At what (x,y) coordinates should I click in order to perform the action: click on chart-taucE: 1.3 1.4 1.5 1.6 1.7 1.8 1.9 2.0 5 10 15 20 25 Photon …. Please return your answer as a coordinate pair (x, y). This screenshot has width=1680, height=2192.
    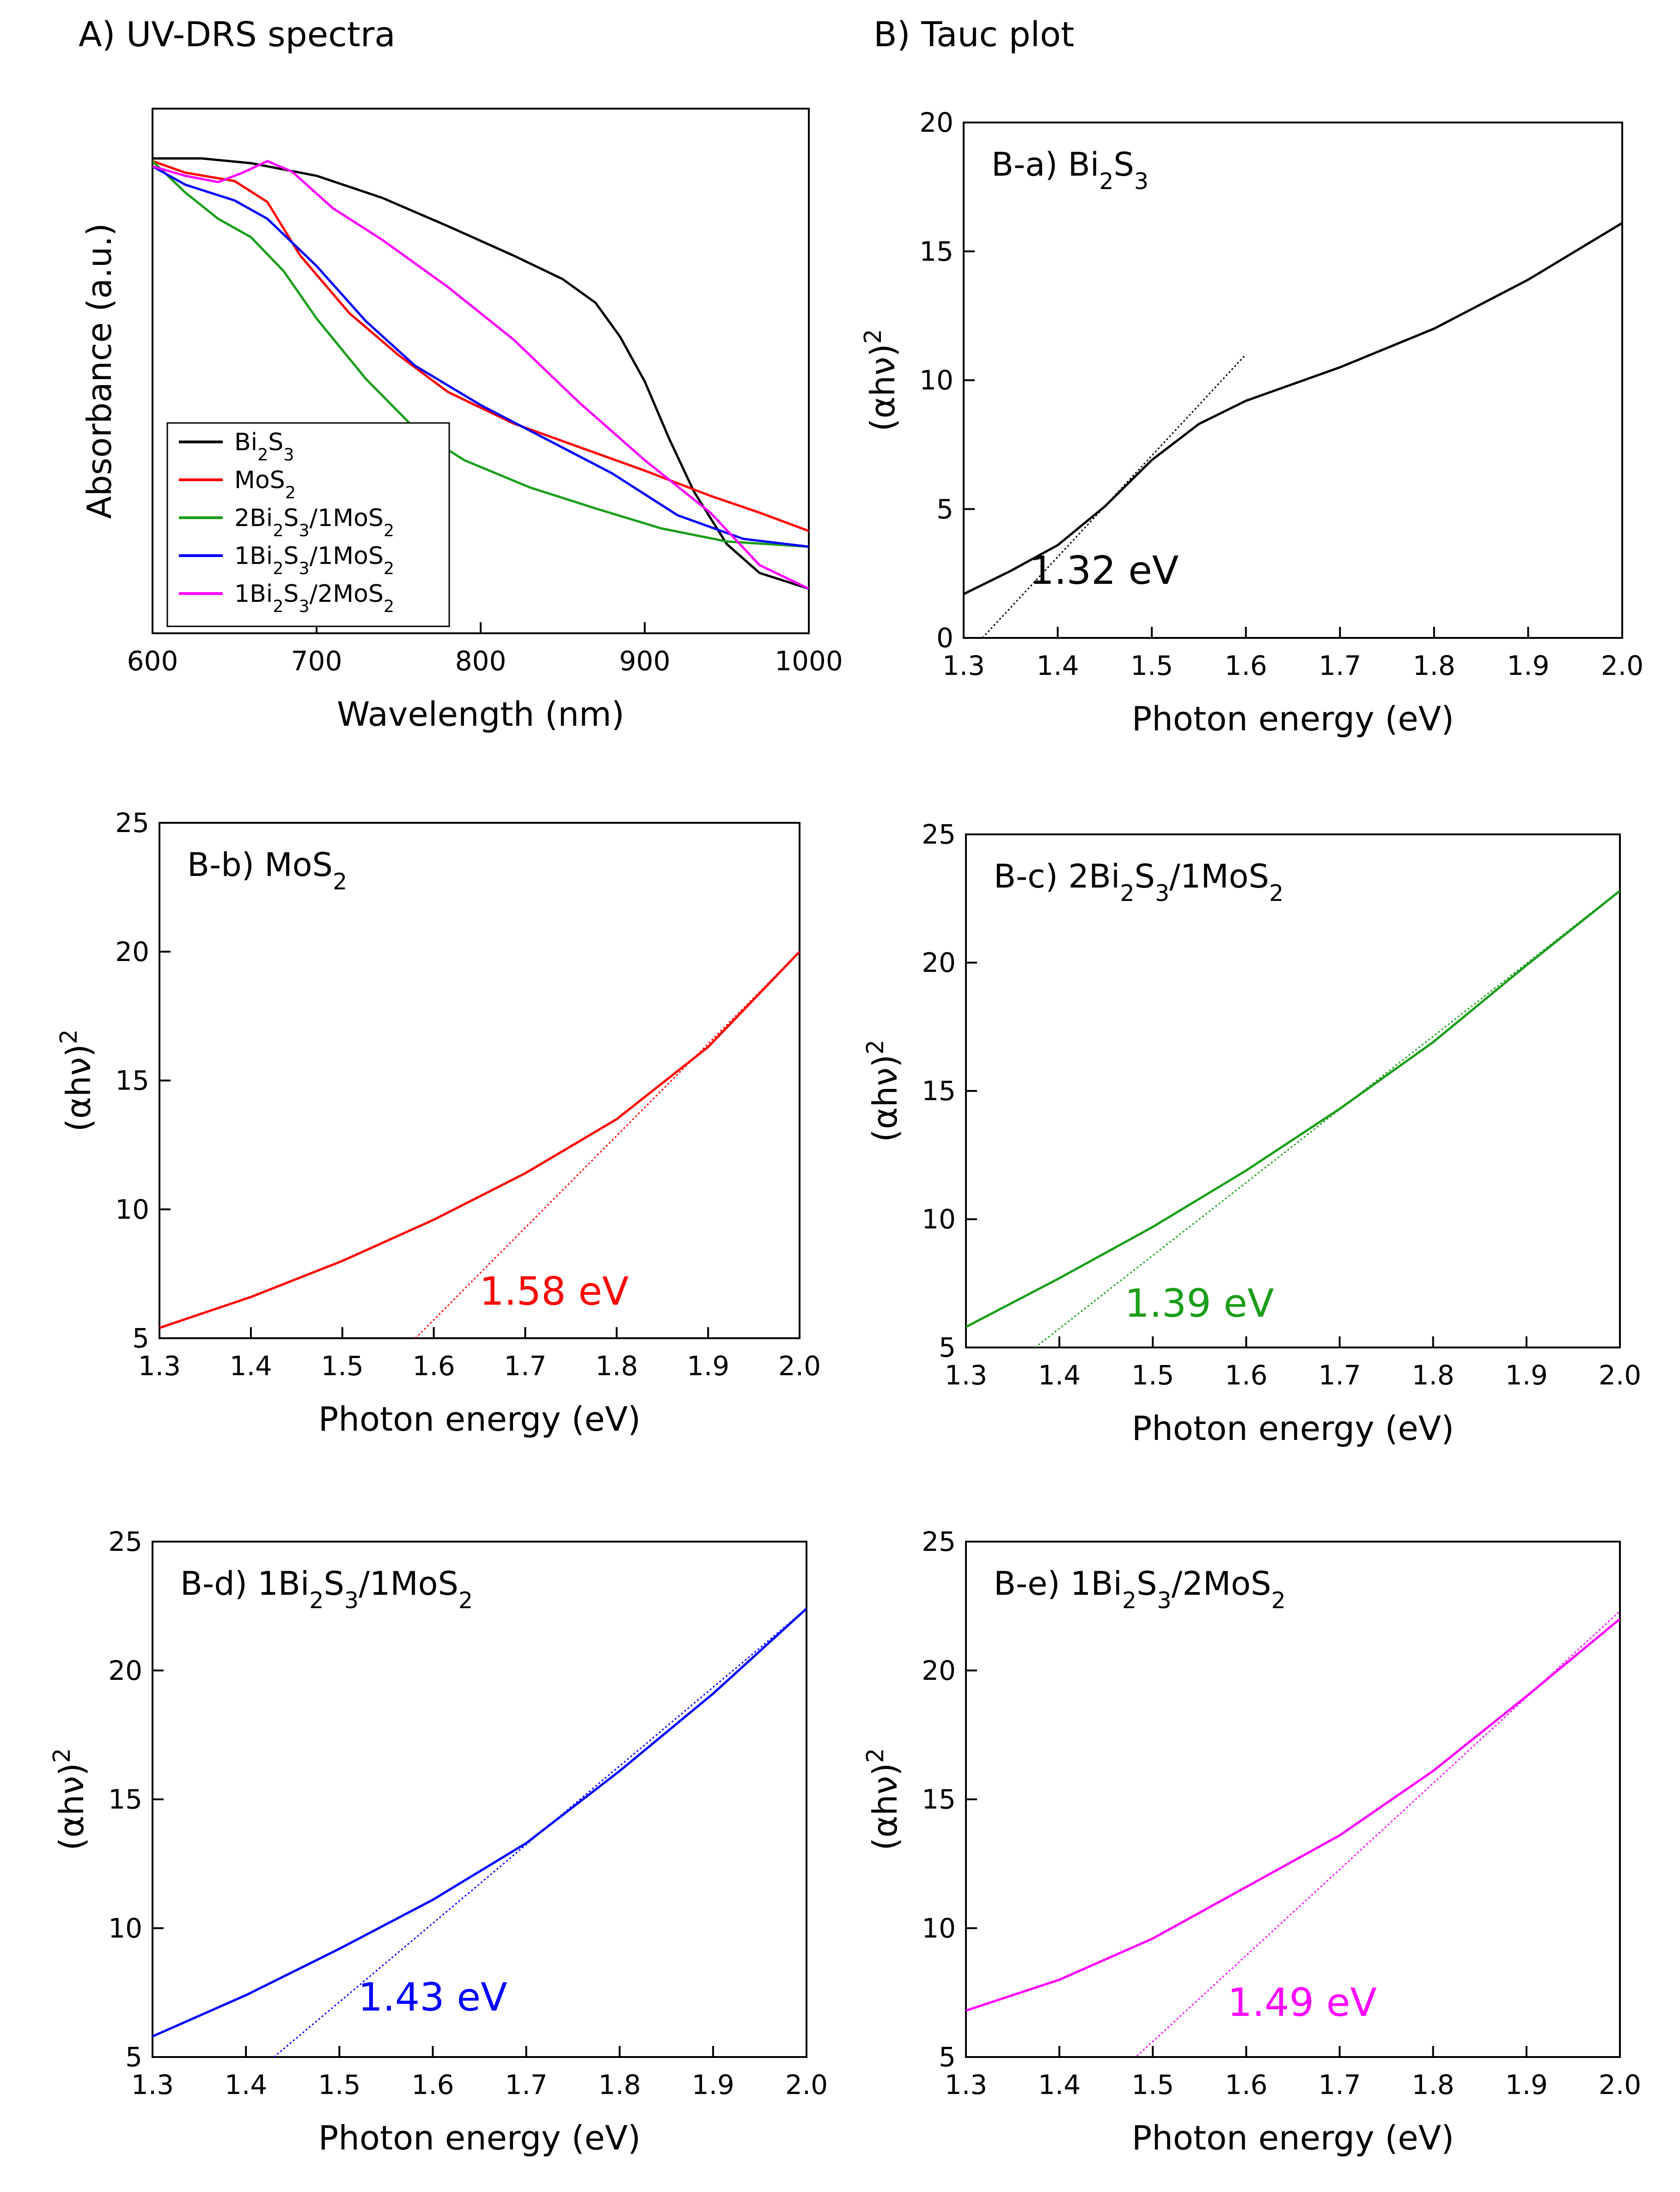
    Looking at the image, I should click on (1251, 1841).